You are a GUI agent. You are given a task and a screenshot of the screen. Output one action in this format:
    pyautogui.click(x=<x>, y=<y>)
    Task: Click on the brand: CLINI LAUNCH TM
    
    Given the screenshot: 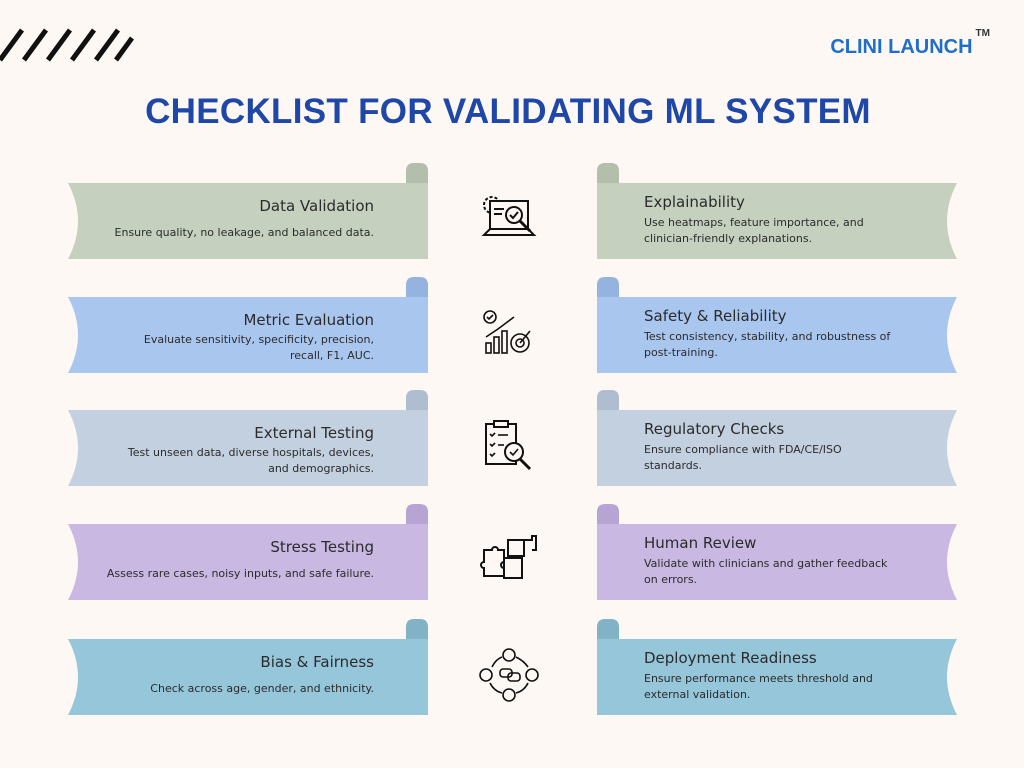 What is the action you would take?
    pyautogui.click(x=910, y=43)
    